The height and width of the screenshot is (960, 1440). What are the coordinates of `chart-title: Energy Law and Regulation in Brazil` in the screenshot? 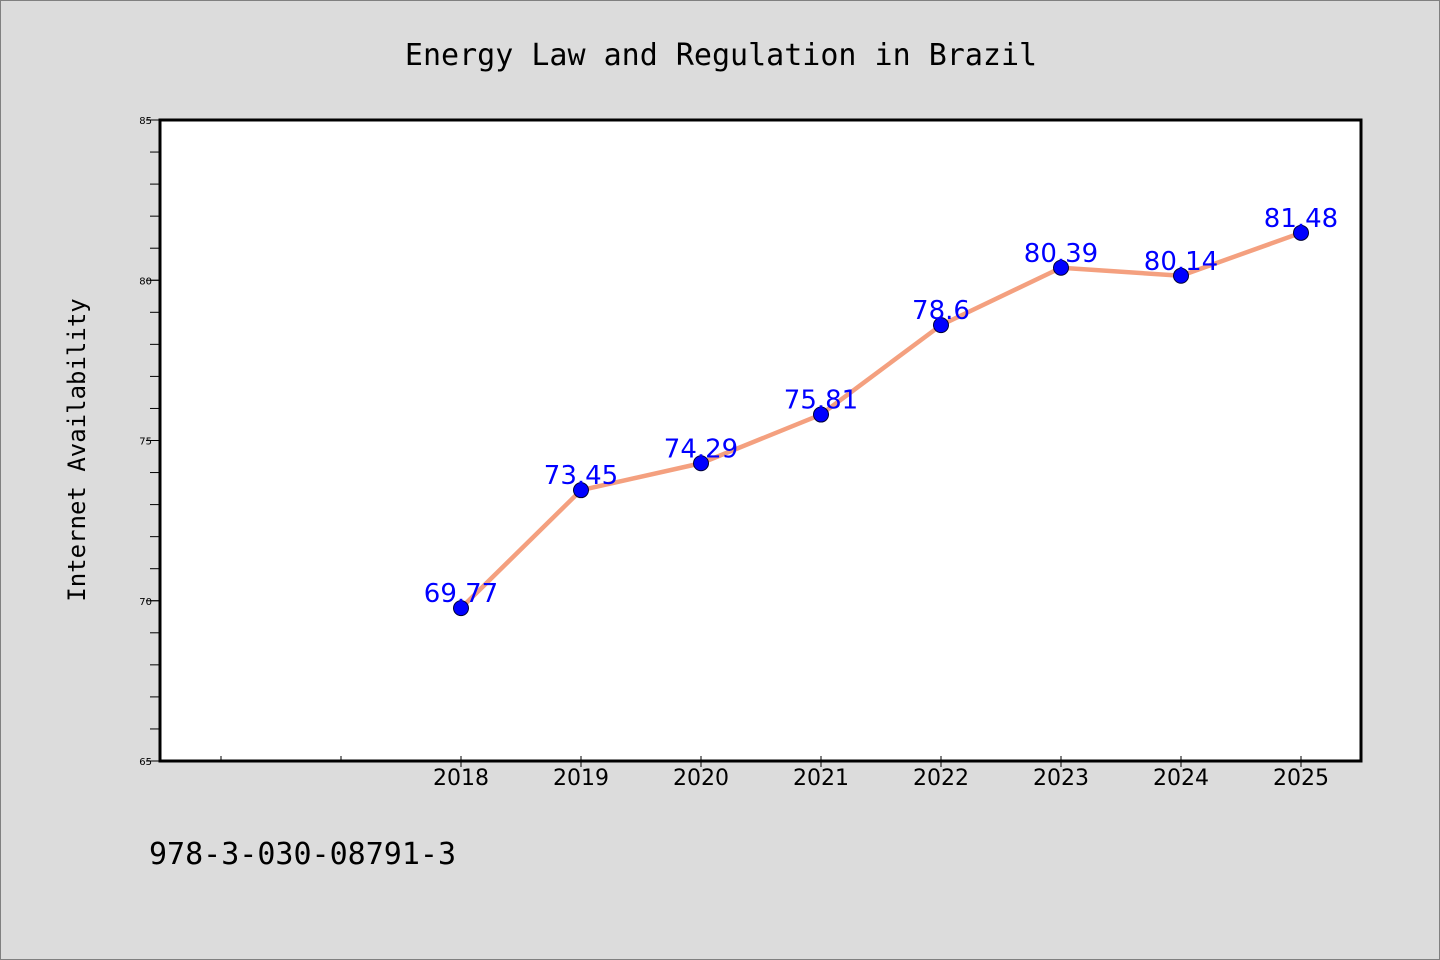 It's located at (721, 55).